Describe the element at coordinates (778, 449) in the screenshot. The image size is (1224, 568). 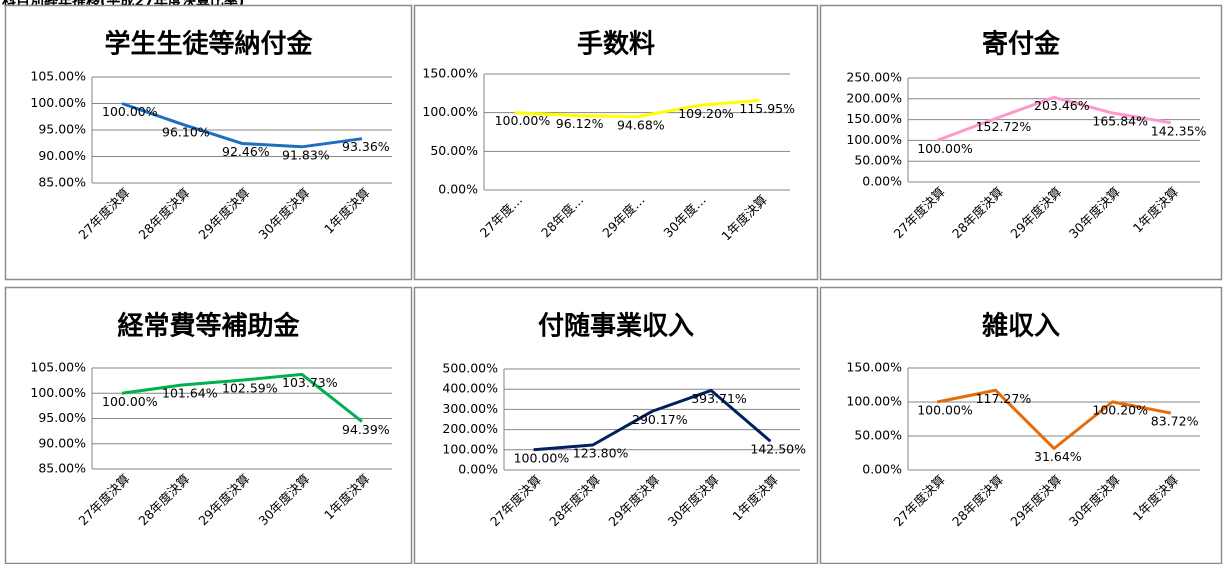
I see `data-label: 142.50%` at that location.